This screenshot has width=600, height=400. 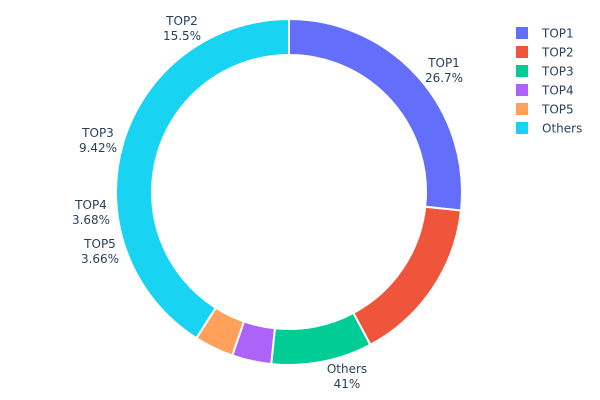 What do you see at coordinates (557, 110) in the screenshot?
I see `legend-label: TOP5` at bounding box center [557, 110].